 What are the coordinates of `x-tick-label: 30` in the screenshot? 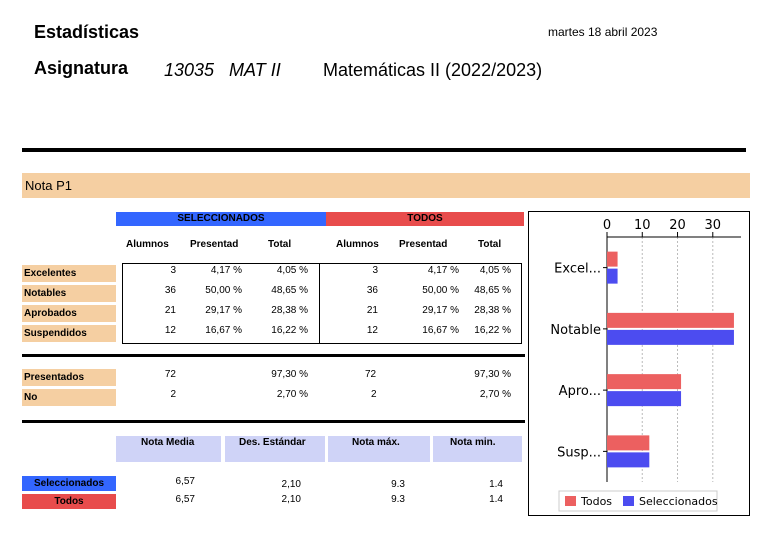 It's located at (713, 225).